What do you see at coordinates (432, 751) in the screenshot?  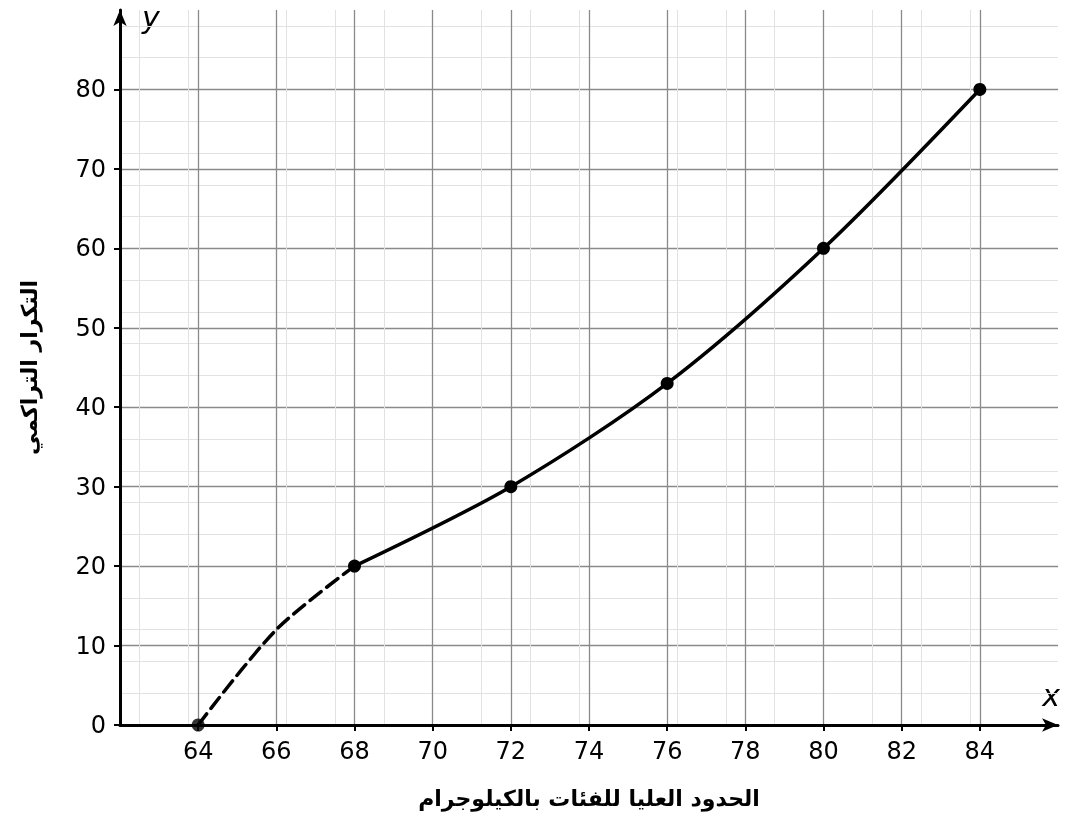 I see `x-tick-label: 70` at bounding box center [432, 751].